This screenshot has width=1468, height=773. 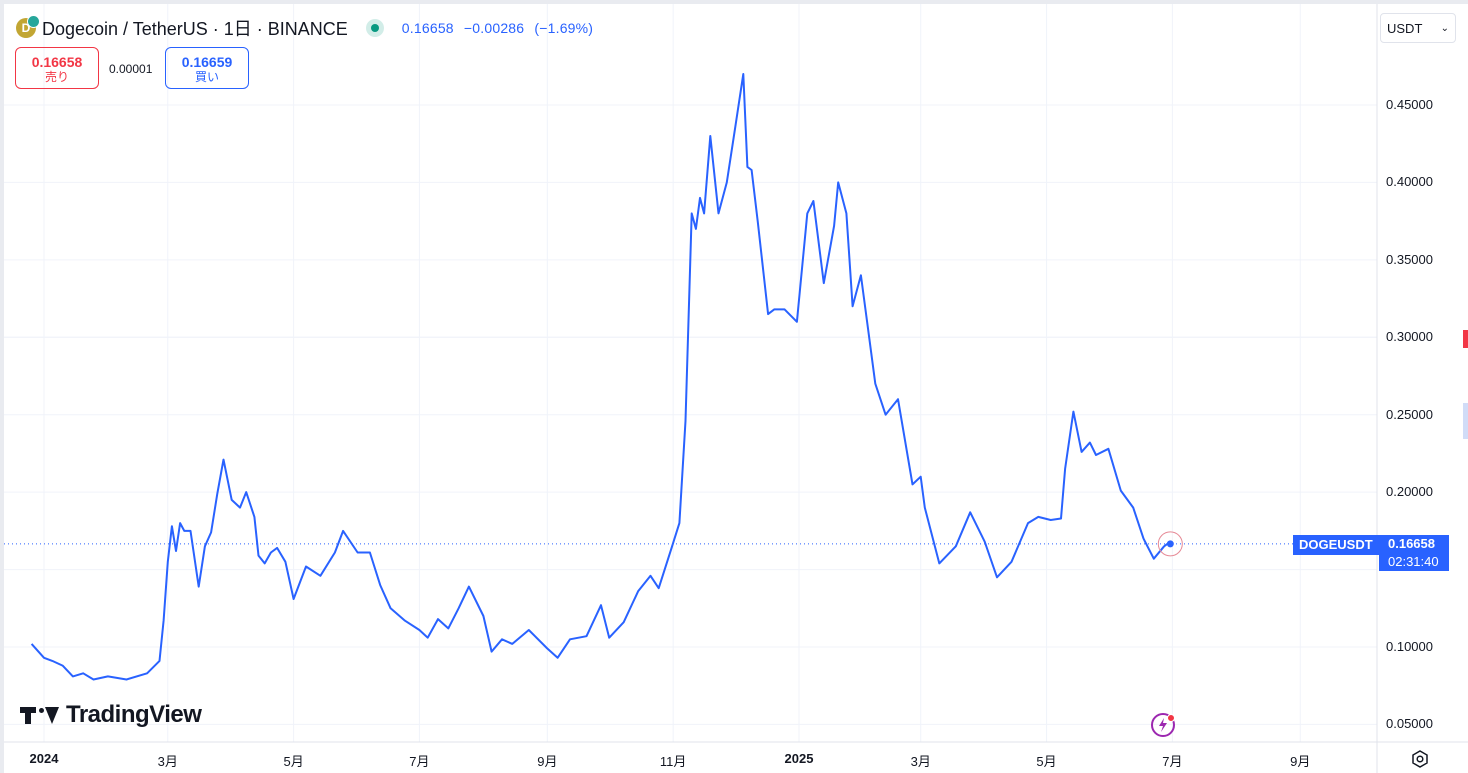 What do you see at coordinates (1409, 492) in the screenshot?
I see `price-tick-label: 0.20000` at bounding box center [1409, 492].